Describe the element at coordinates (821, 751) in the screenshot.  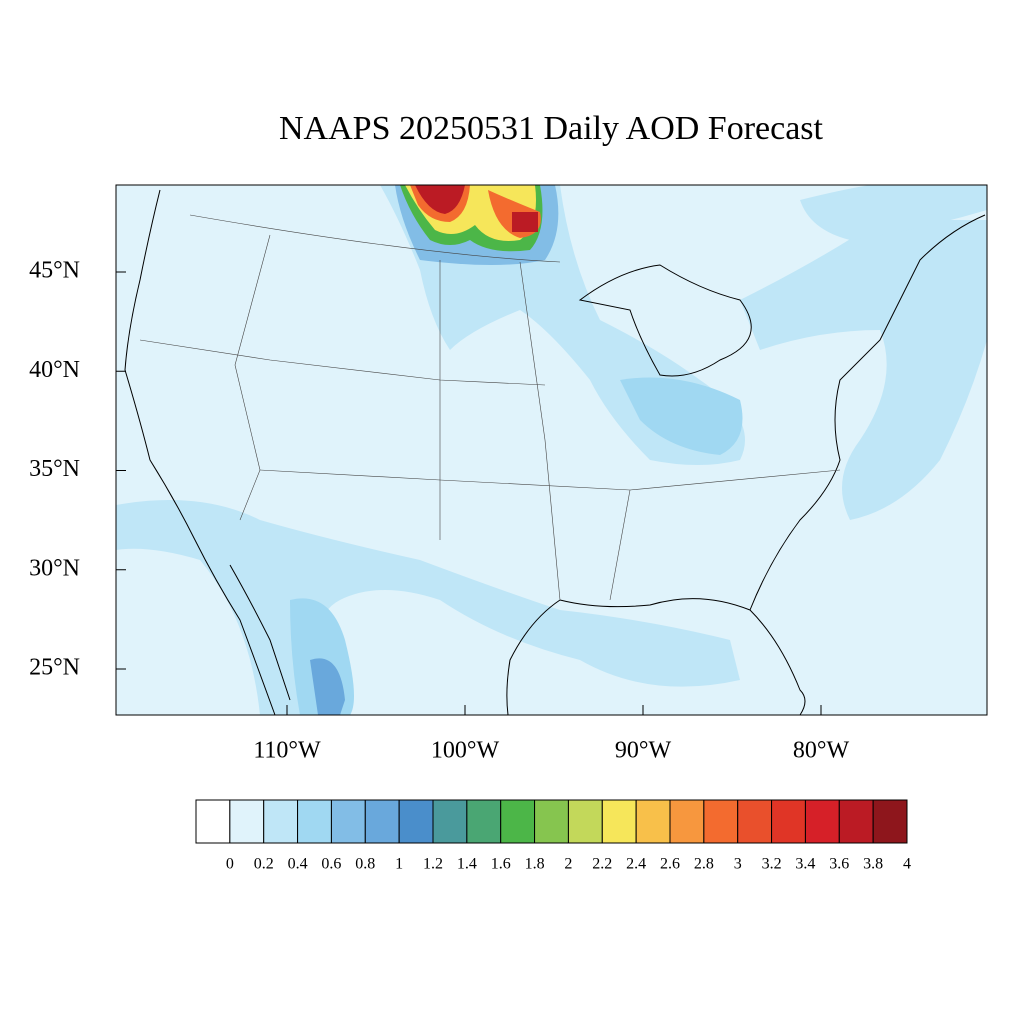
I see `lon-label: 80°W` at that location.